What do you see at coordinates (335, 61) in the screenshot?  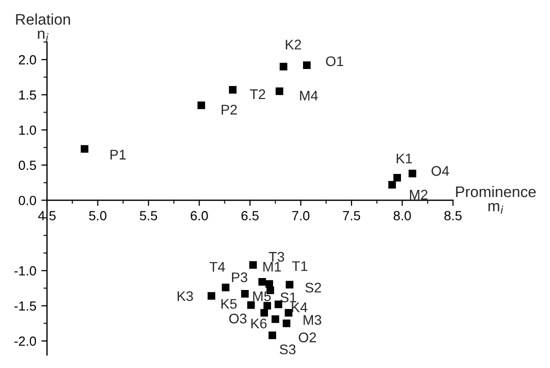 I see `annotation: O1` at bounding box center [335, 61].